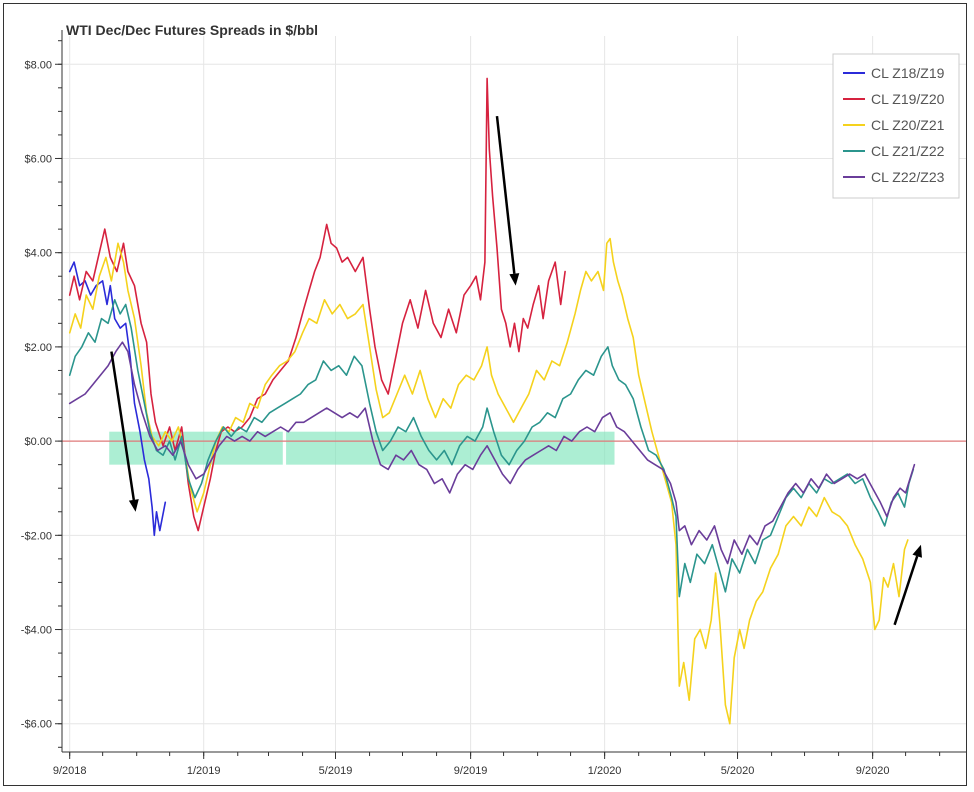 This screenshot has height=792, width=974. I want to click on legend-label: CL Z20/Z21, so click(908, 125).